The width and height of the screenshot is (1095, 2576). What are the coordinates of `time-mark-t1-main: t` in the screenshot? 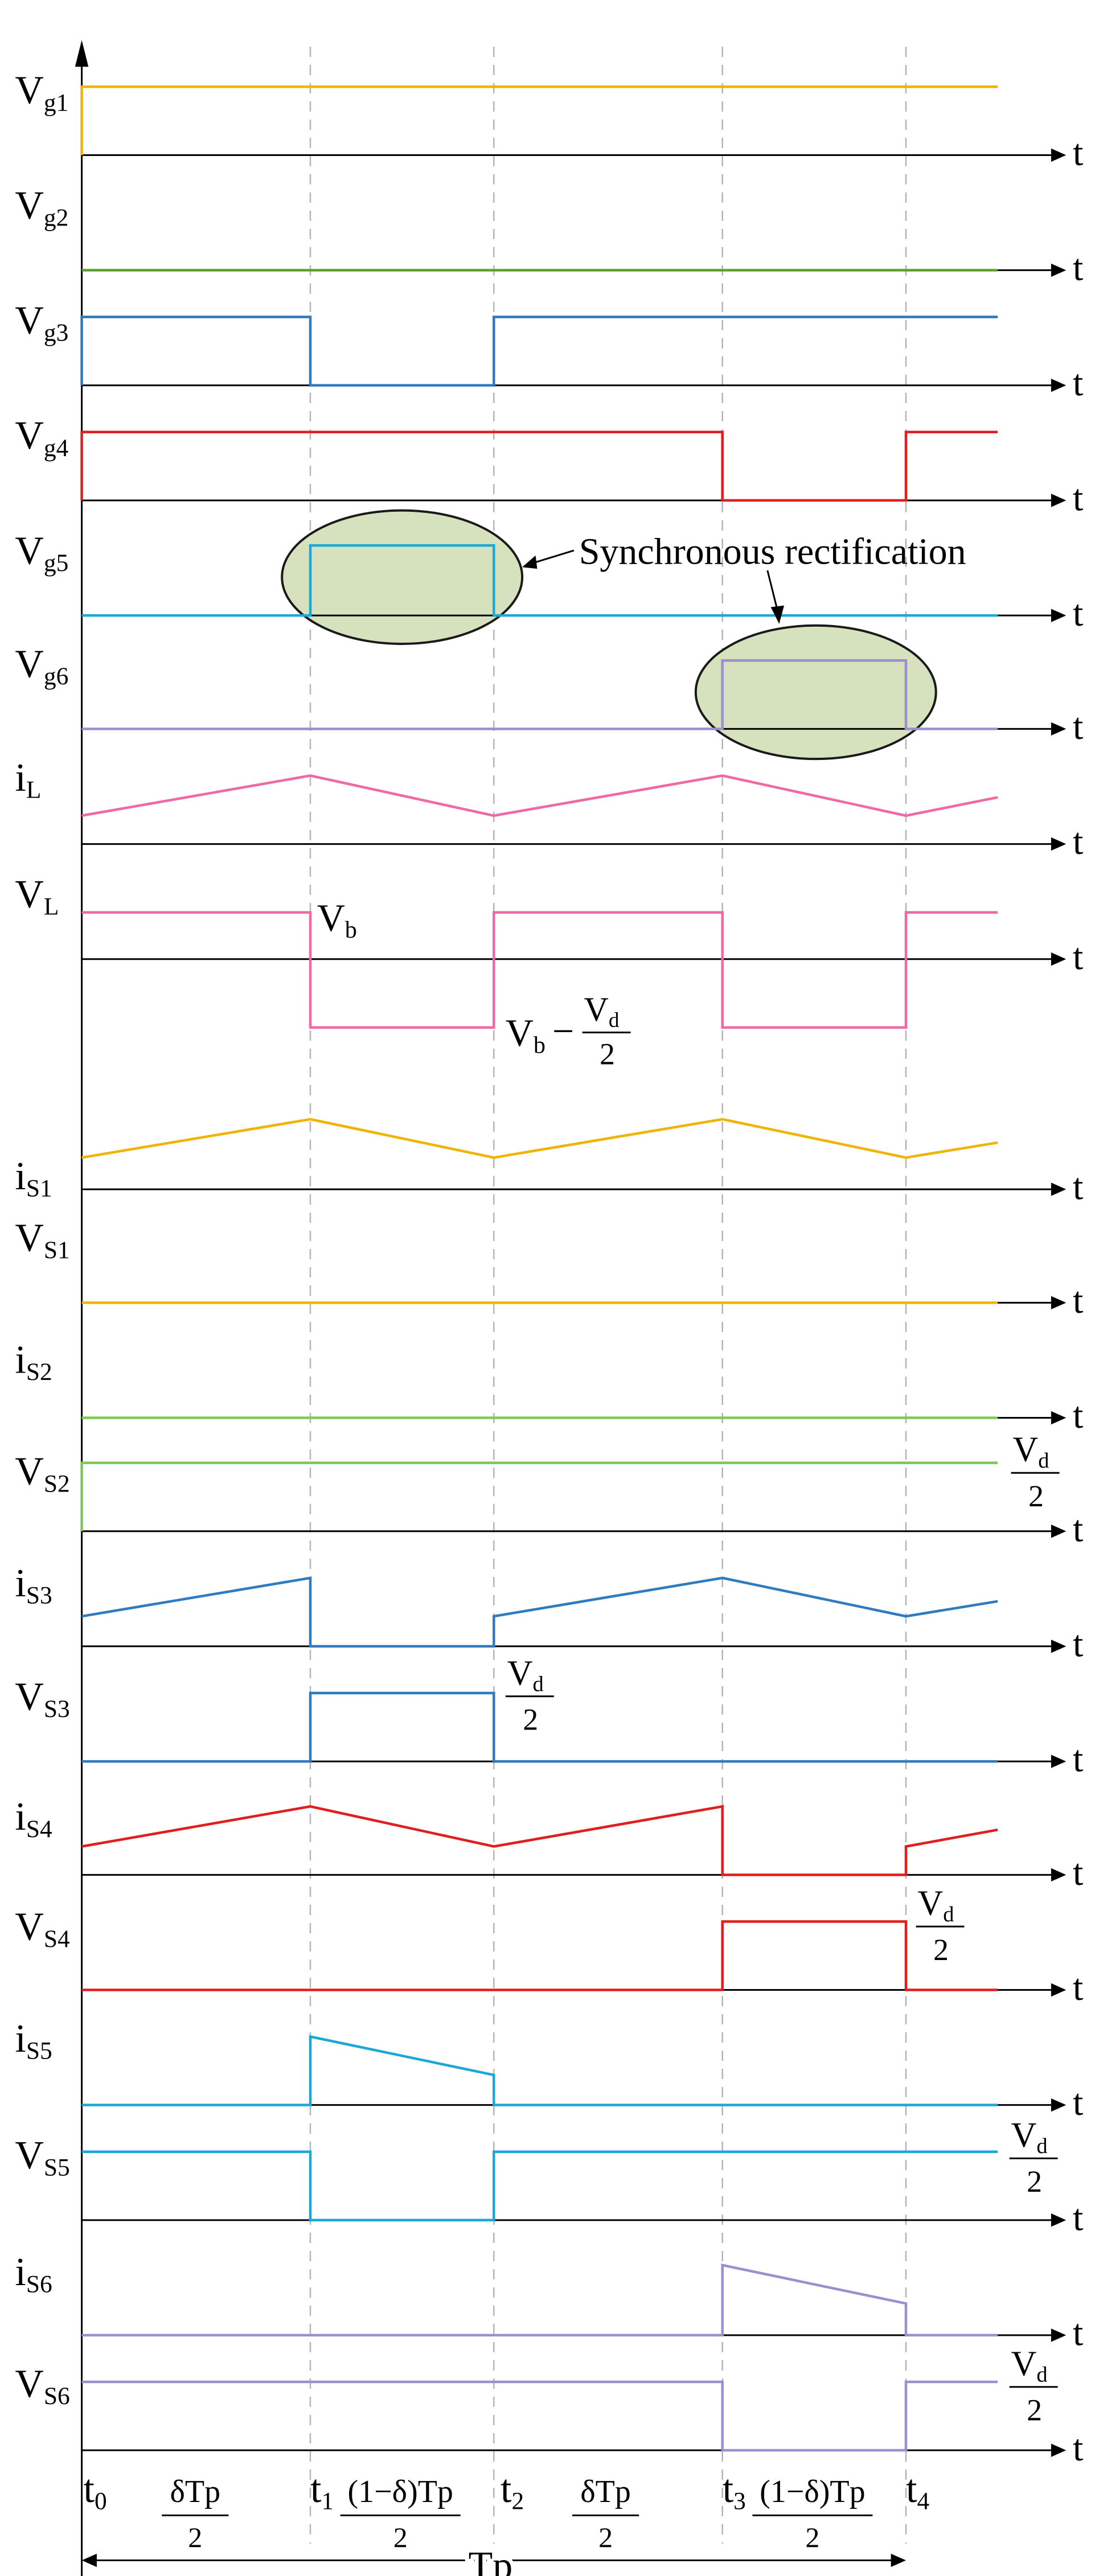 It's located at (316, 2489).